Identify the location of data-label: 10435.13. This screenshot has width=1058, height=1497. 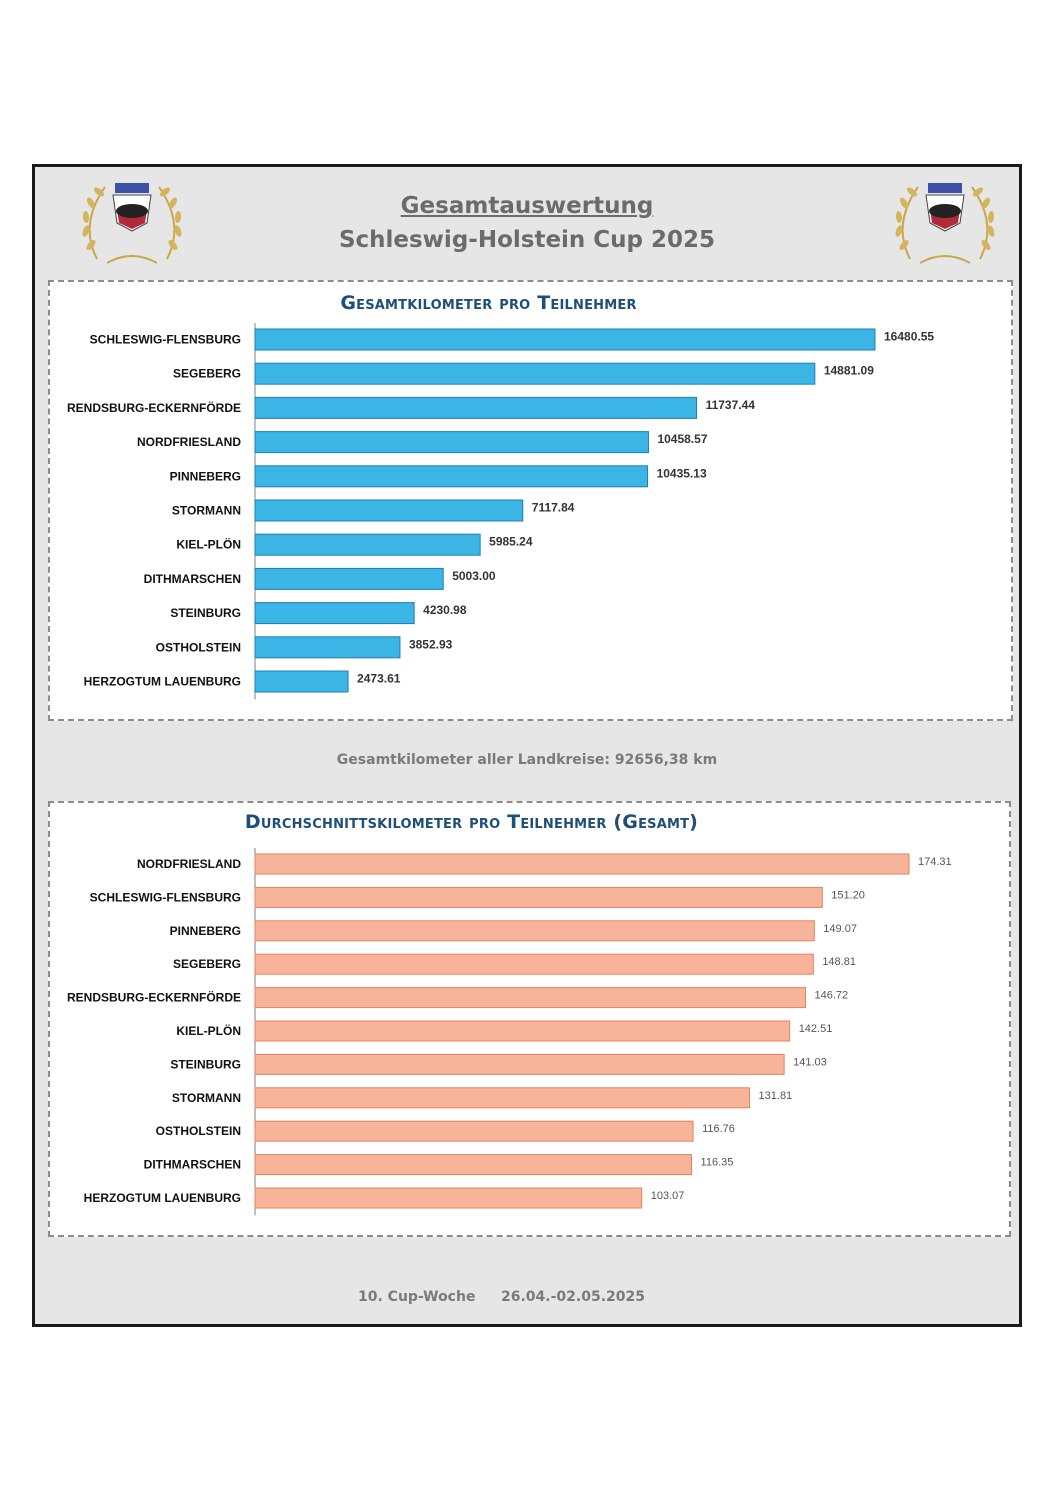
(682, 473).